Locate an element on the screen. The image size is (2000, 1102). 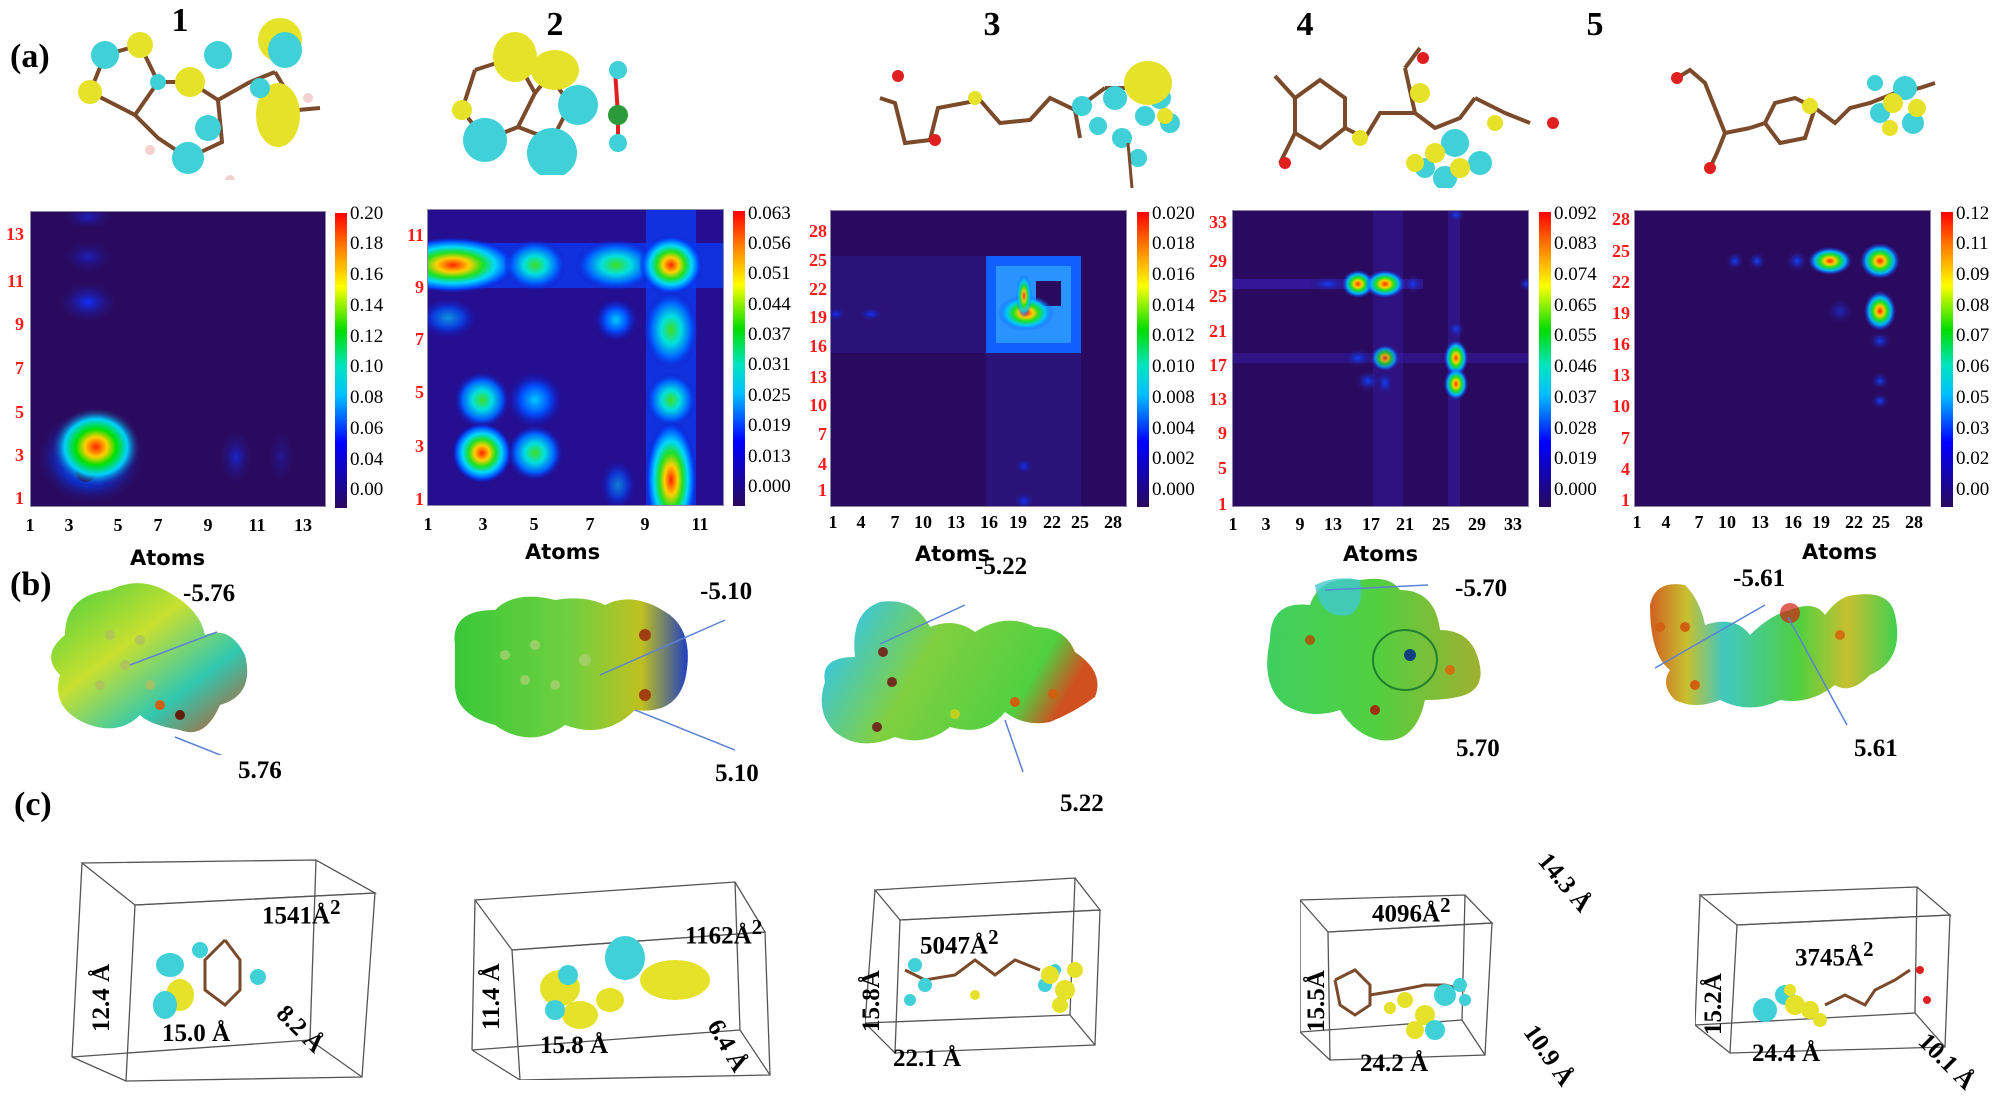
molecule-number-2: 2 is located at coordinates (555, 24).